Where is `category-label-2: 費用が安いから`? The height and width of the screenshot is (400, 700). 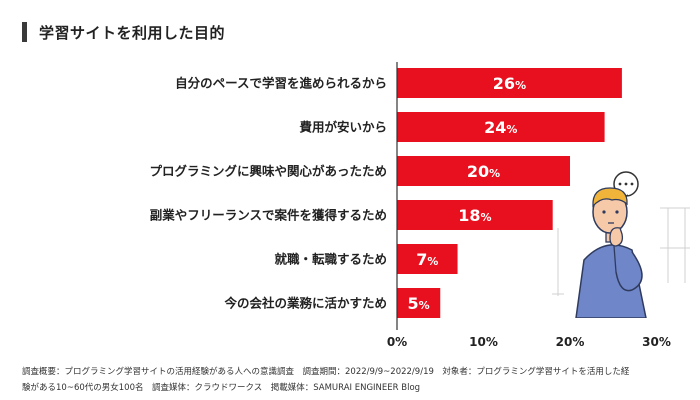 category-label-2: 費用が安いから is located at coordinates (343, 127).